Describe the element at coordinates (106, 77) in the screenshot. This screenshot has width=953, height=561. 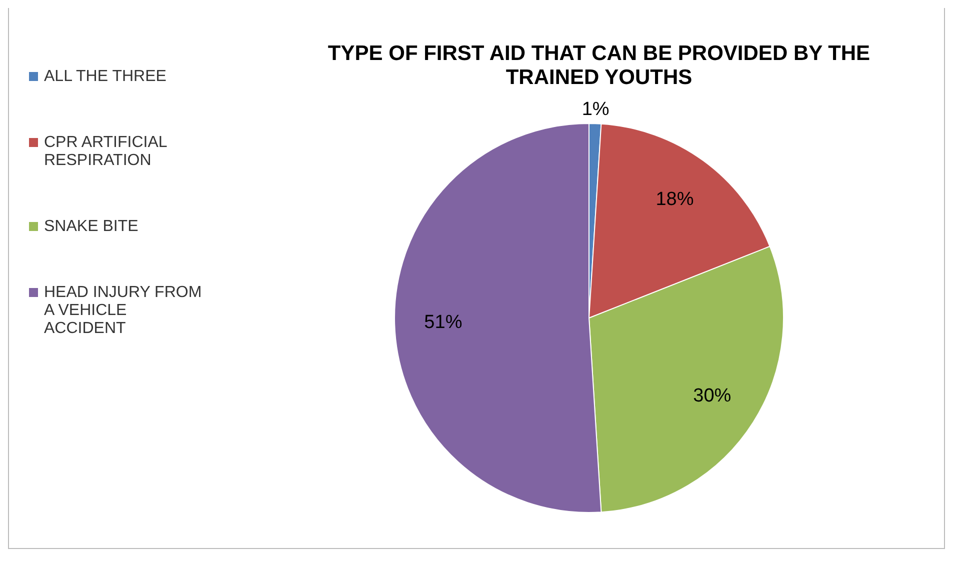
I see `legend-label: ALL THE THREE` at that location.